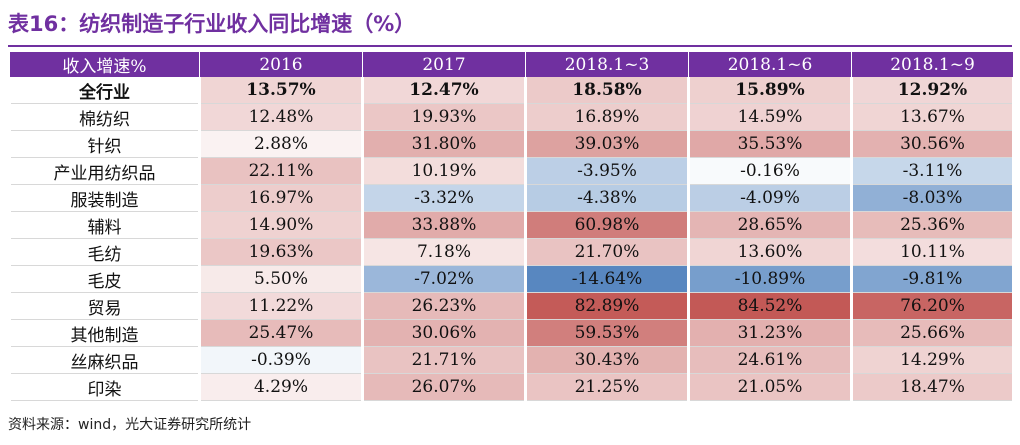 The width and height of the screenshot is (1020, 445). Describe the element at coordinates (510, 46) in the screenshot. I see `title-divider` at that location.